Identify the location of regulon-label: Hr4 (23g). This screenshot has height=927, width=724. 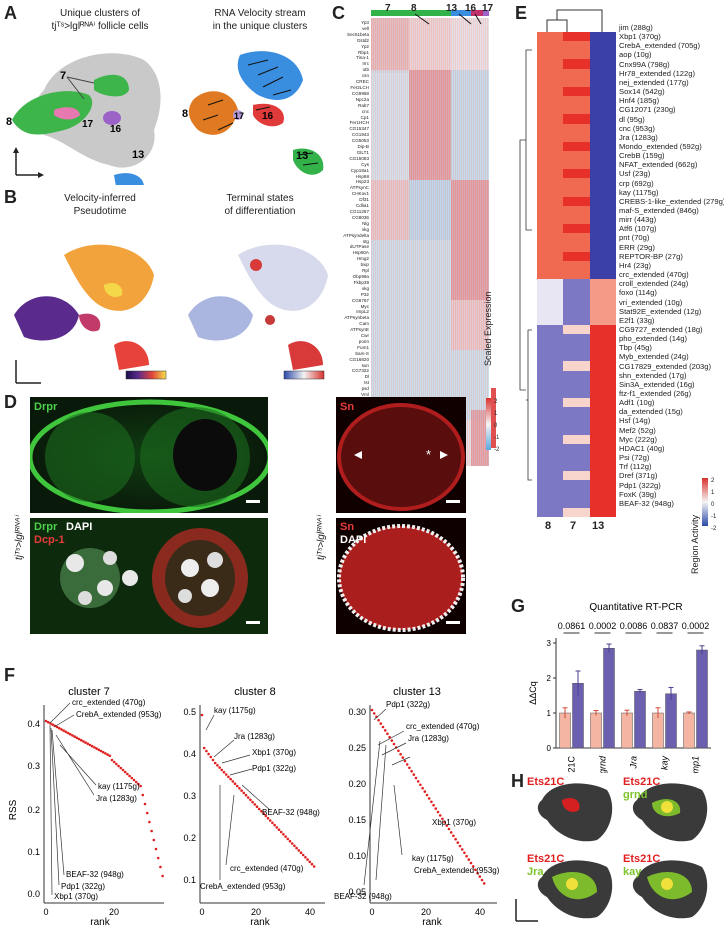
(635, 265).